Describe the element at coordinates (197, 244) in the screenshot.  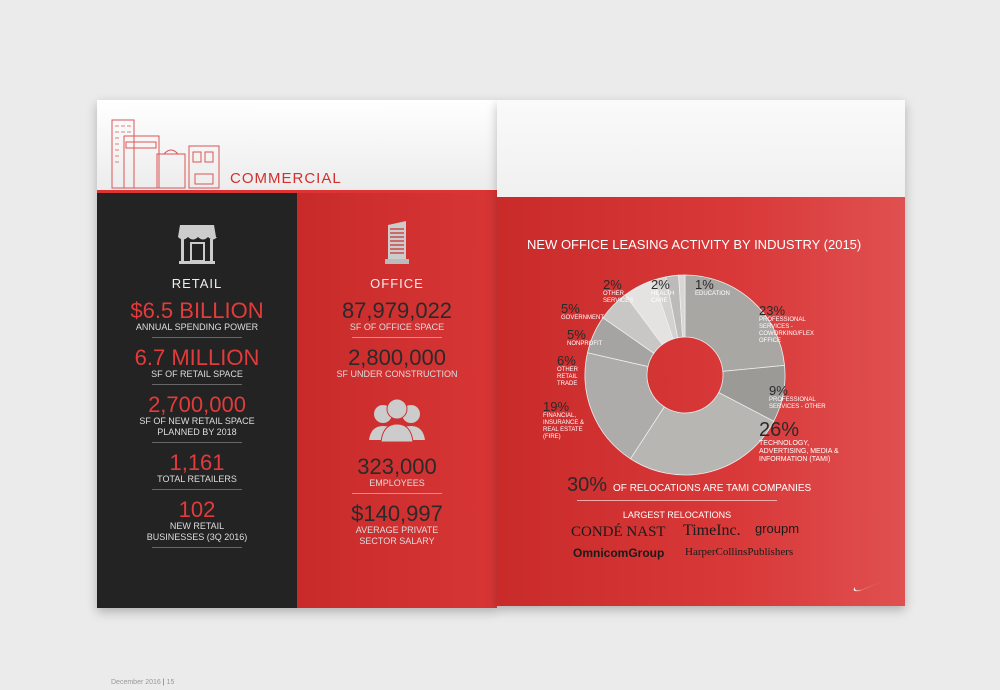
I see `storefront-icon` at that location.